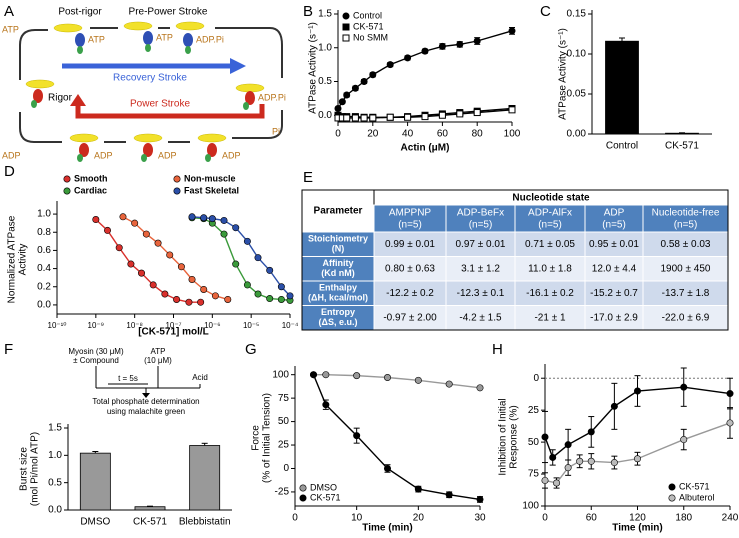 Image resolution: width=739 pixels, height=538 pixels. Describe the element at coordinates (550, 213) in the screenshot. I see `column-header: ADP-AlFx` at that location.